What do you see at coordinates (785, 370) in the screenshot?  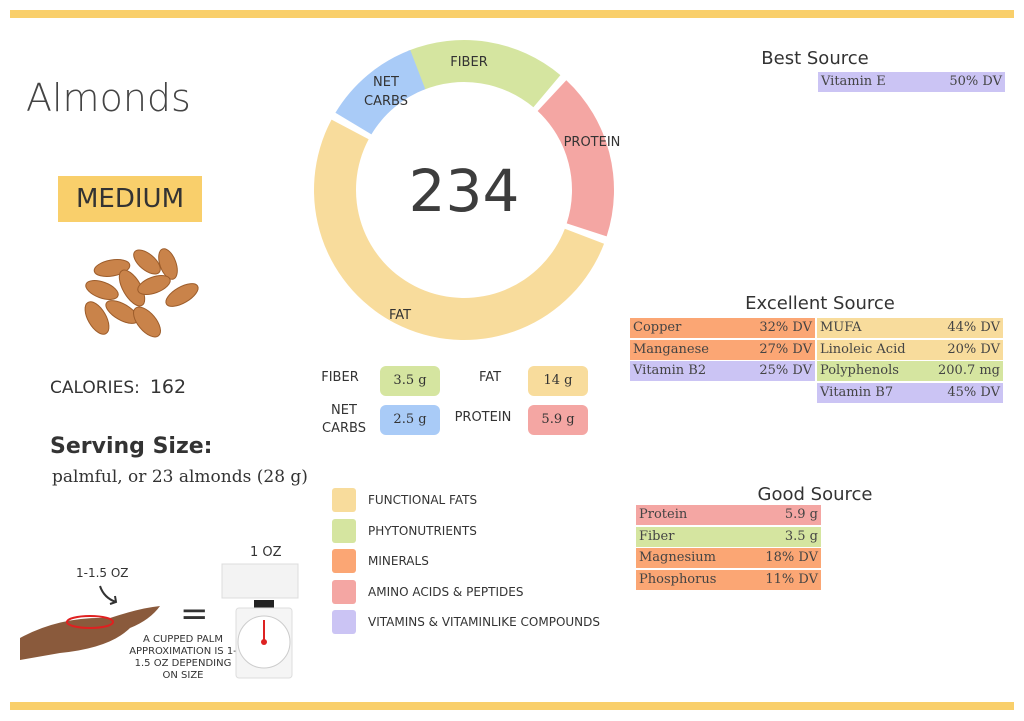 I see `nutrient-value: 25% DV` at bounding box center [785, 370].